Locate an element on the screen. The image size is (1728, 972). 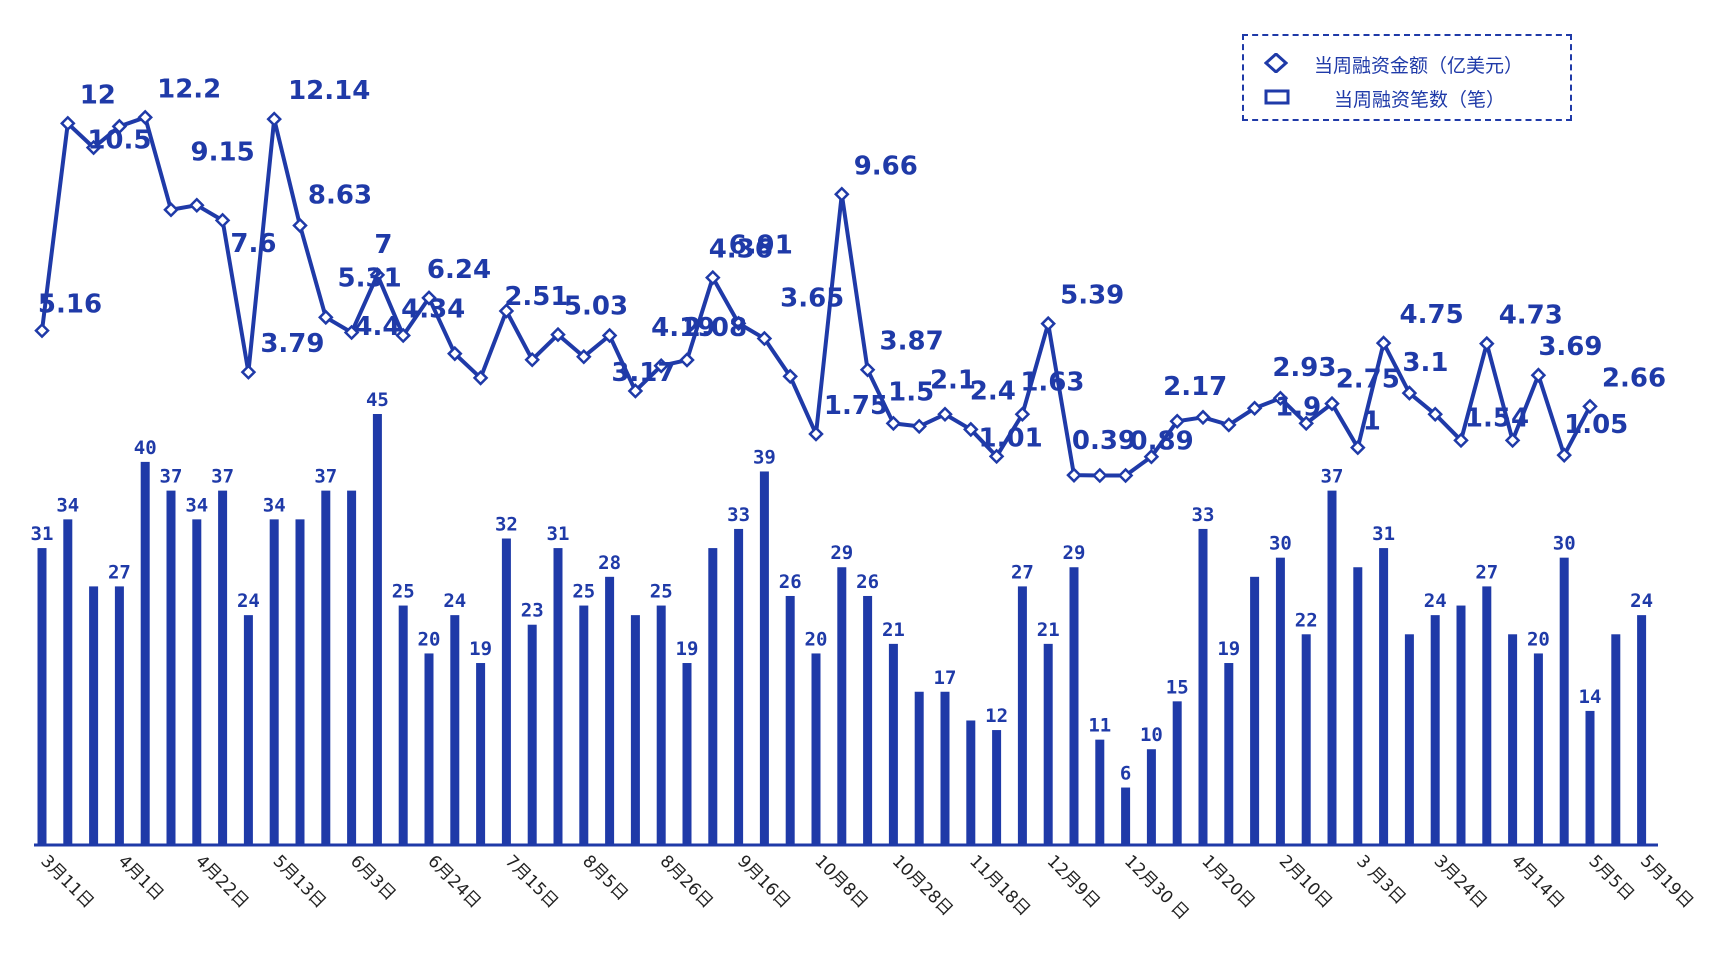
bar-value-label: 30 is located at coordinates (1564, 544).